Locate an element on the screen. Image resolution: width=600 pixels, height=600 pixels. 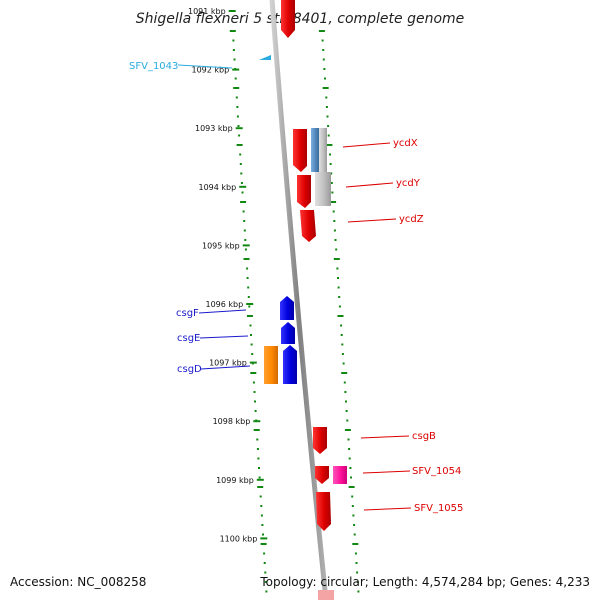
scale-tick-label: 1091 kbp is located at coordinates (207, 11).